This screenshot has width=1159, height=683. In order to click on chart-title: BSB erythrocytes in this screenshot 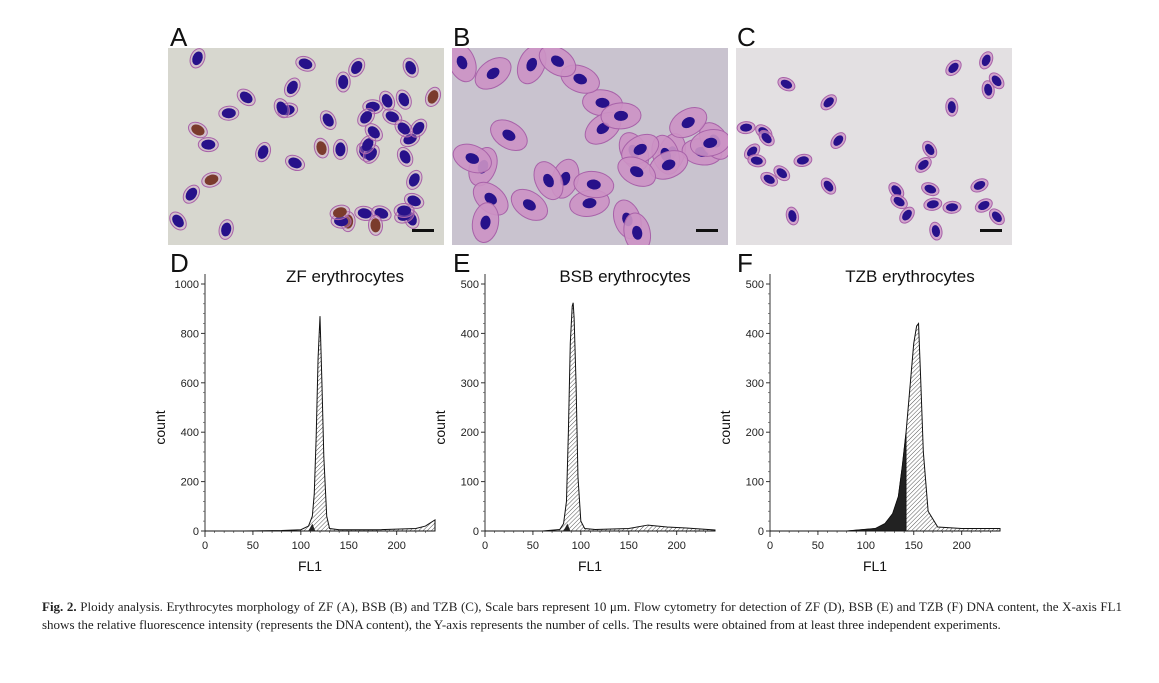, I will do `click(624, 276)`.